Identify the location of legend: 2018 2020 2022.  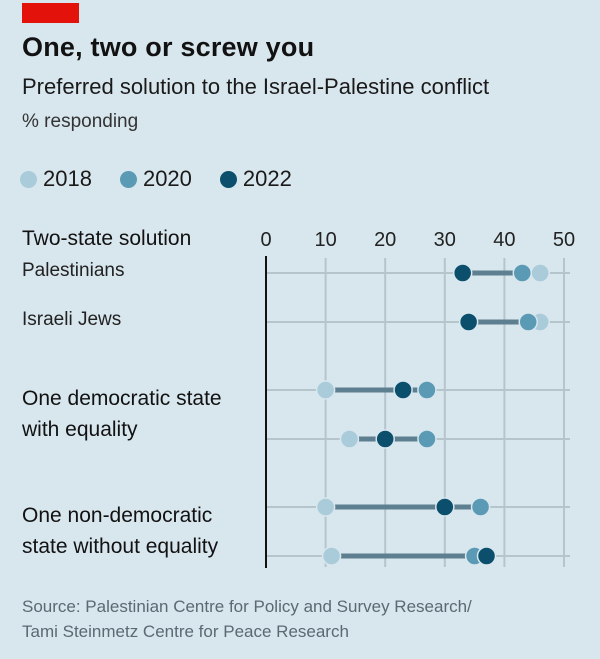
(156, 179).